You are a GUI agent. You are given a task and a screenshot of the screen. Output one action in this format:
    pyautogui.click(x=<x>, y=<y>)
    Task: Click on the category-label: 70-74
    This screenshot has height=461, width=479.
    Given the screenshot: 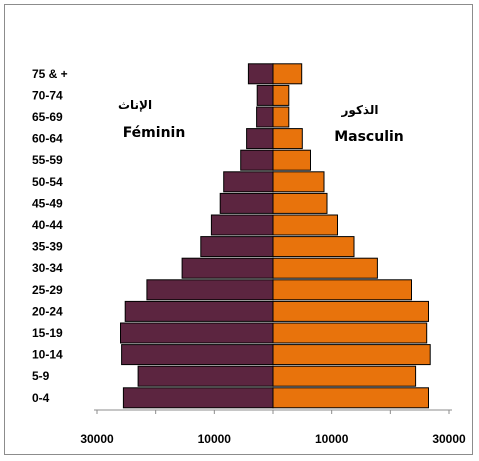 What is the action you would take?
    pyautogui.click(x=47, y=95)
    